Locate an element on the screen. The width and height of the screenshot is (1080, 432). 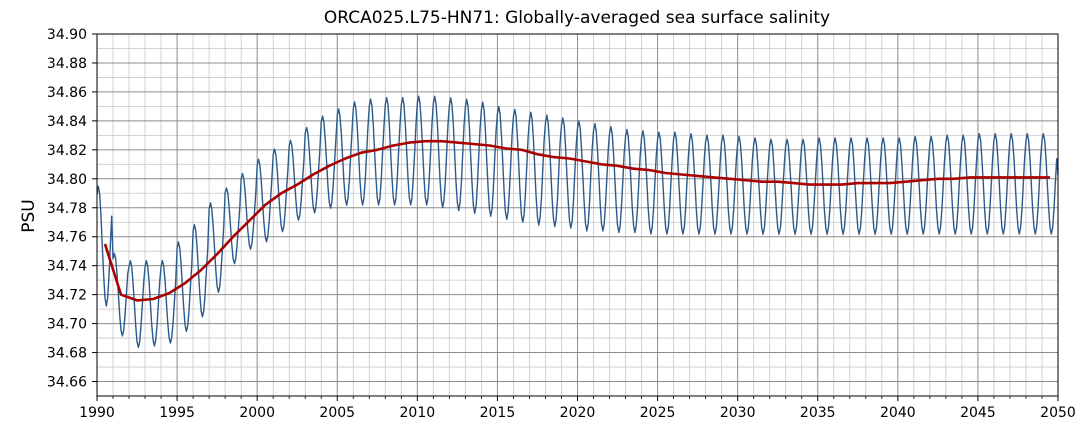
x-tick-label: 2035 is located at coordinates (818, 413).